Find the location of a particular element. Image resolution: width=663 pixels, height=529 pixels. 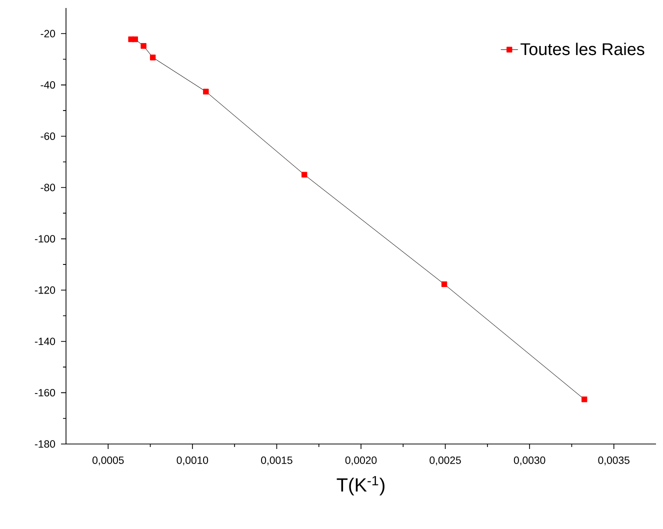

y-tick-label: -20 is located at coordinates (48, 34).